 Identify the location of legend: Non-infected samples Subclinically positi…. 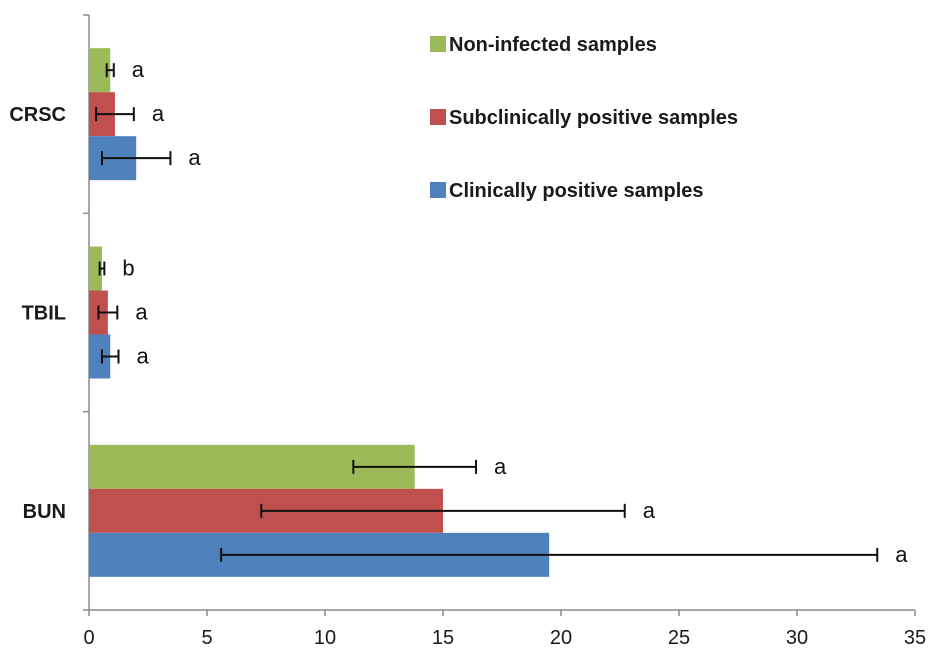
(584, 118).